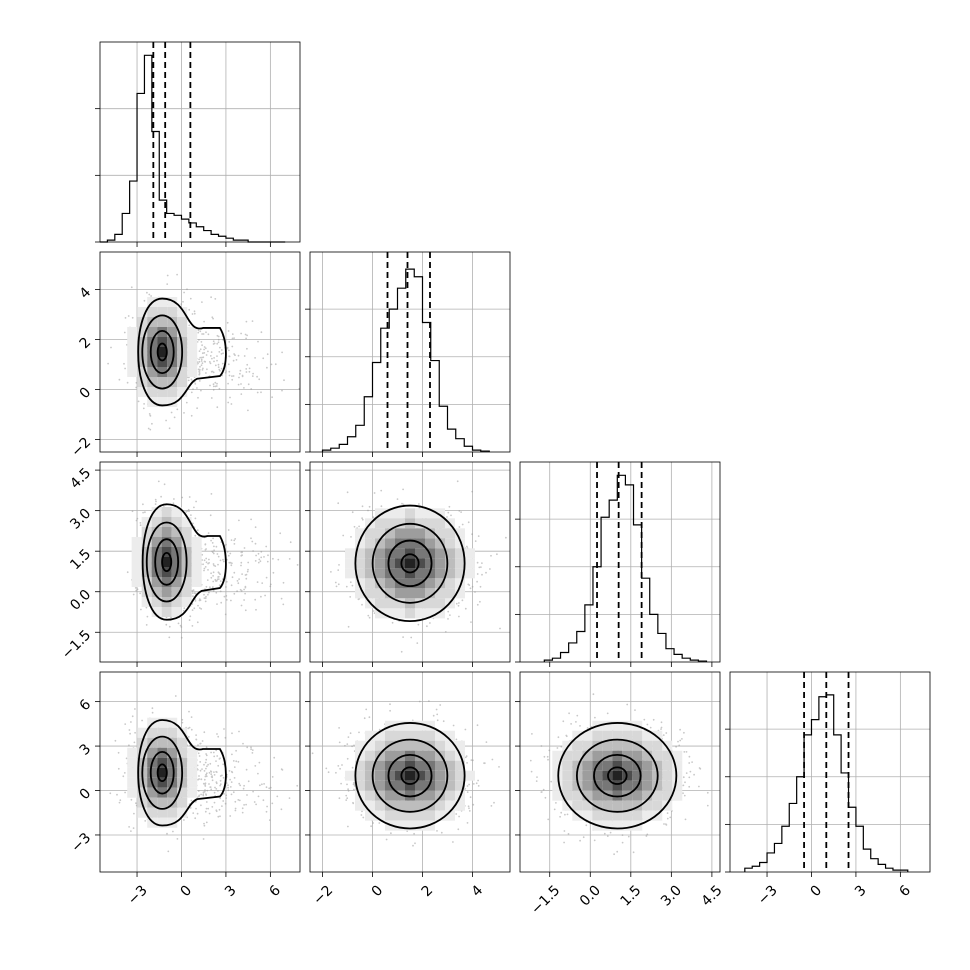 This screenshot has height=970, width=970. Describe the element at coordinates (86, 343) in the screenshot. I see `y-tick-label: 2` at that location.